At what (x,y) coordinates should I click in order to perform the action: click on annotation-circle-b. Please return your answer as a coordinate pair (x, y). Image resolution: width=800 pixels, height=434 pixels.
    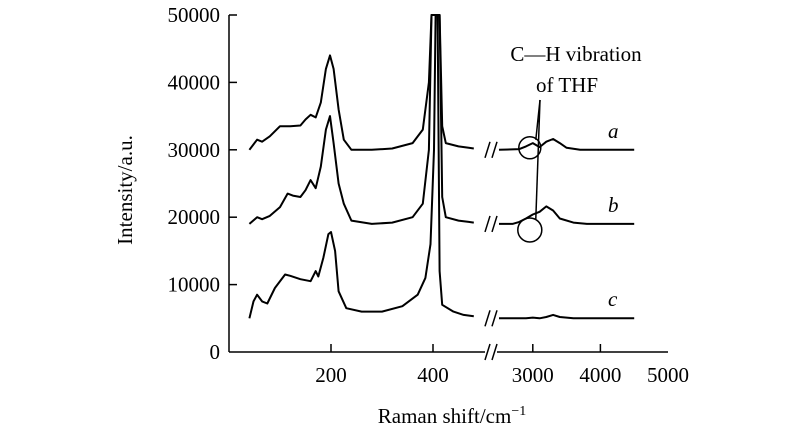
    Looking at the image, I should click on (530, 230).